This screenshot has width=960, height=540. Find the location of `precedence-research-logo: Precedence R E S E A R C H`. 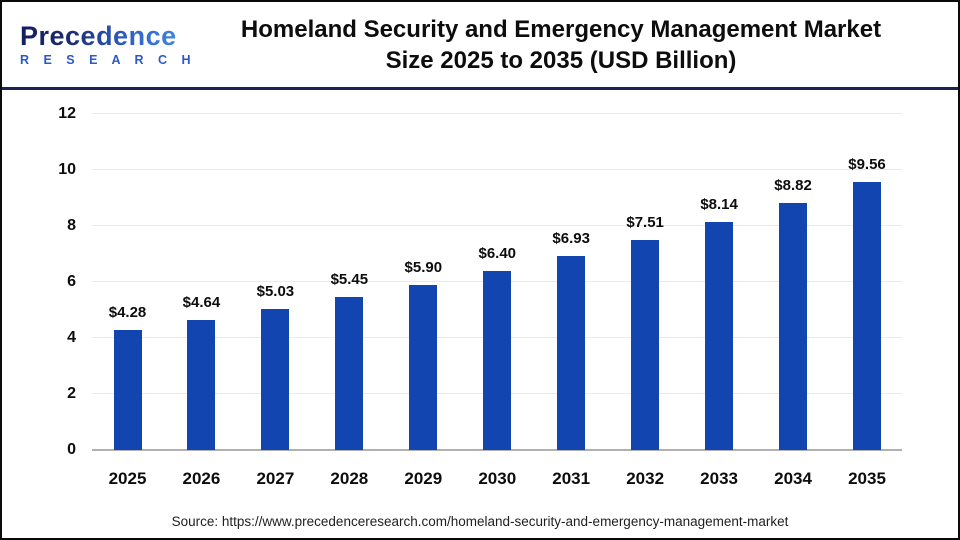

precedence-research-logo: Precedence R E S E A R C H is located at coordinates (108, 44).